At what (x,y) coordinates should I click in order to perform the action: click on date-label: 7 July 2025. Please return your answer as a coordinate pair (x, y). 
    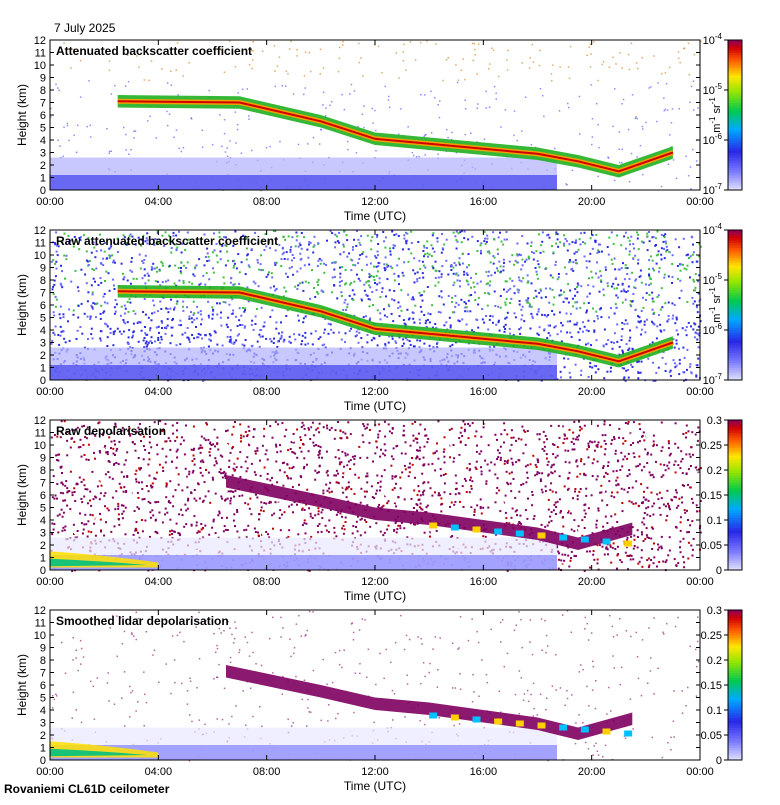
    Looking at the image, I should click on (85, 28).